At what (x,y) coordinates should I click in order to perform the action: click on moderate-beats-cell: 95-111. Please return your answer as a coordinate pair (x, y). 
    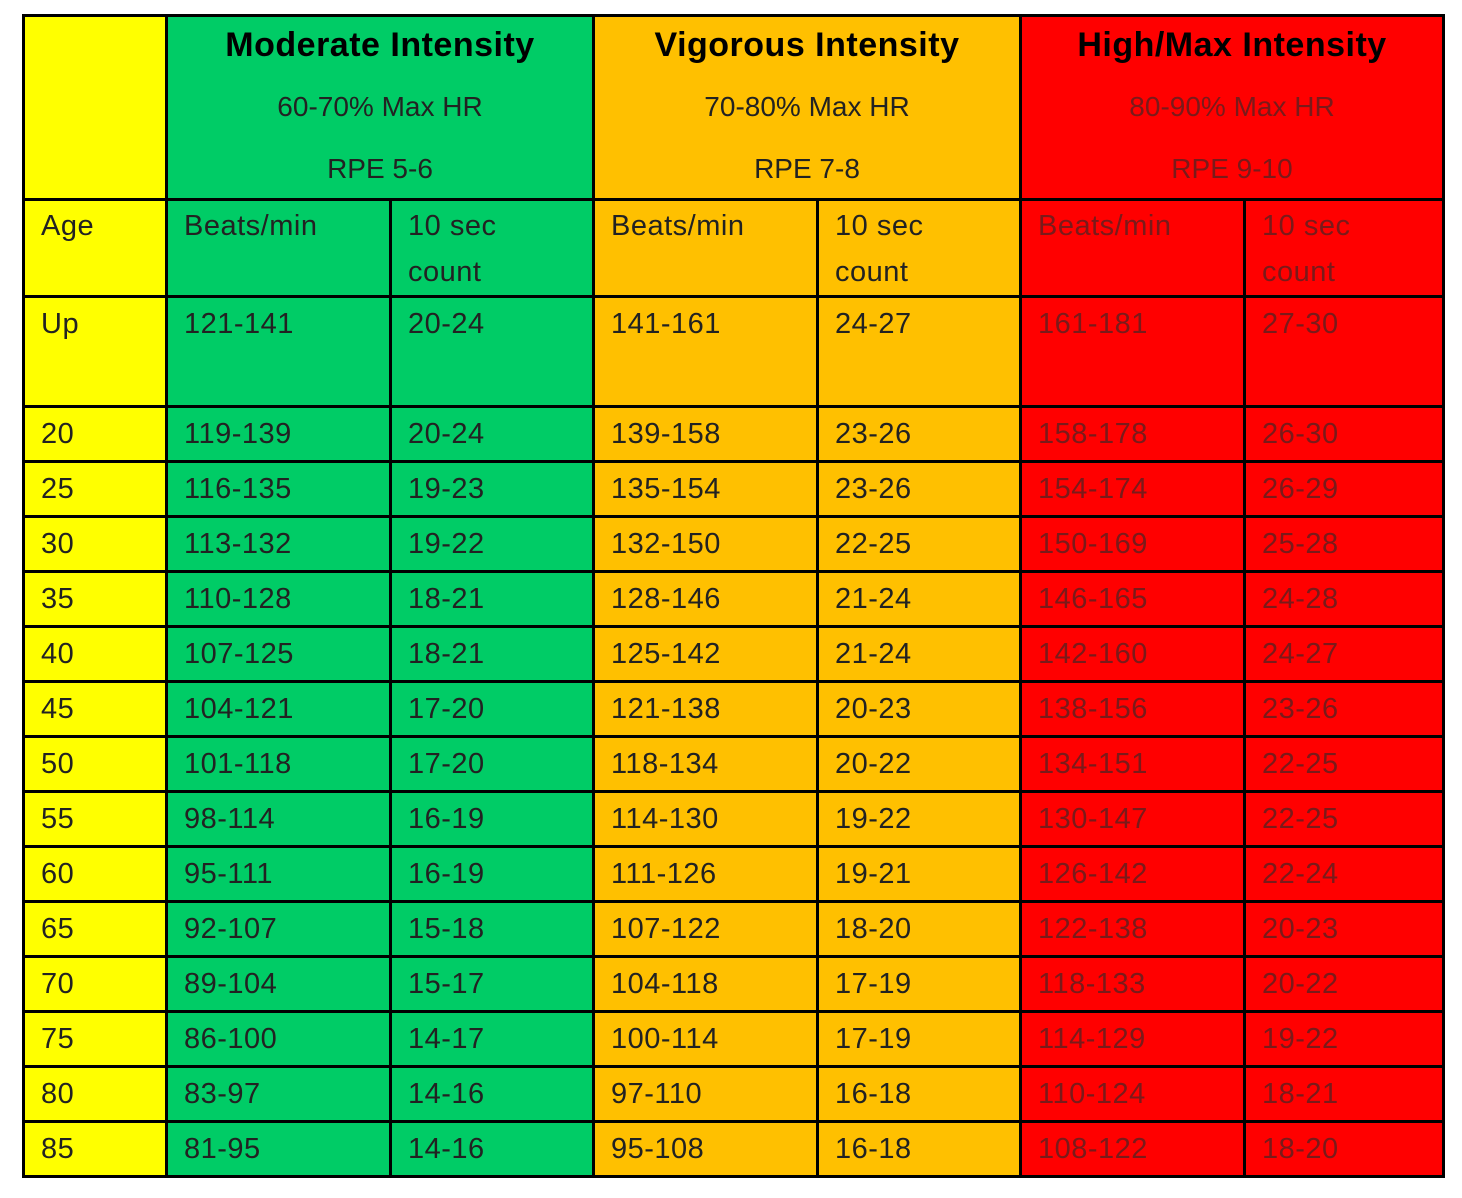
    Looking at the image, I should click on (278, 874).